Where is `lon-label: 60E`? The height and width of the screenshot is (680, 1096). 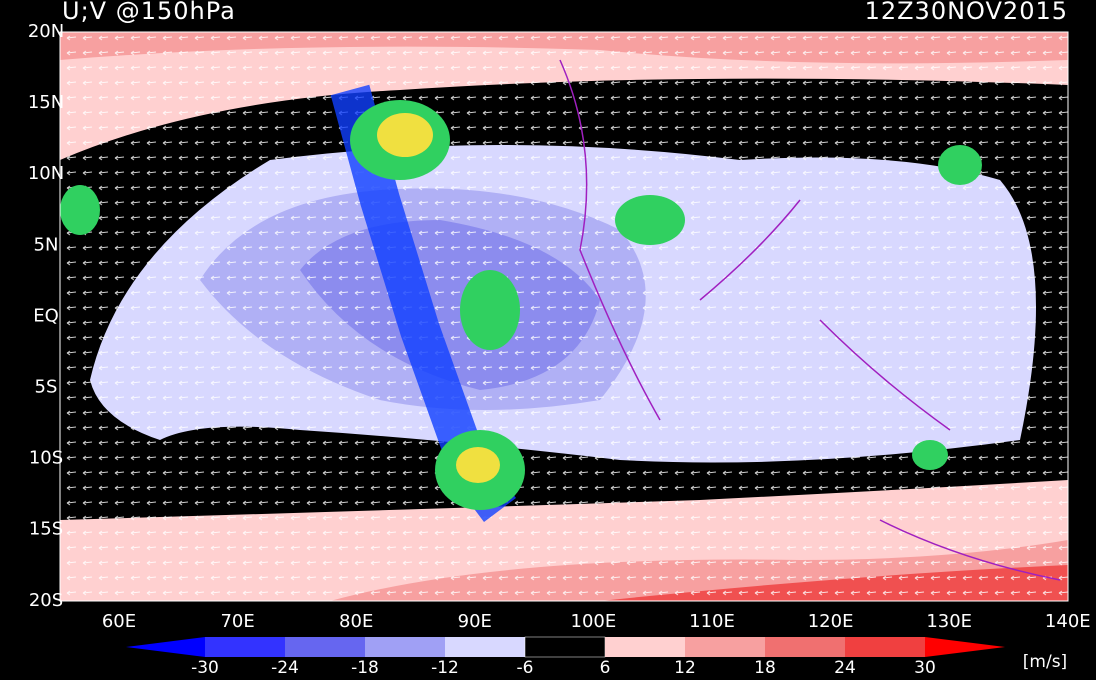
lon-label: 60E is located at coordinates (119, 621).